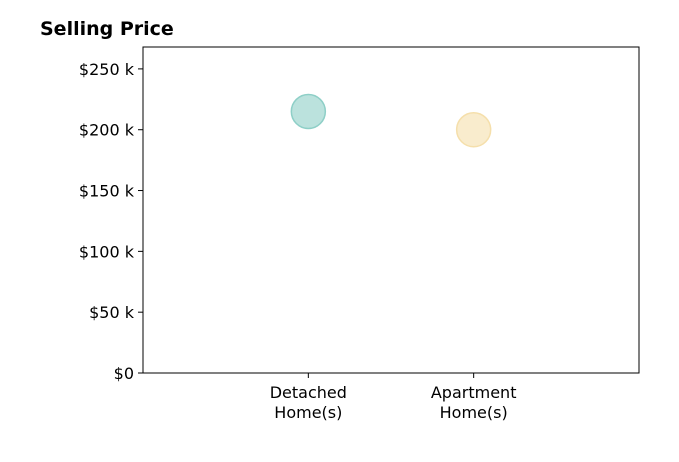 Image resolution: width=679 pixels, height=462 pixels. I want to click on x-tick-label: Apartment Home(s), so click(474, 402).